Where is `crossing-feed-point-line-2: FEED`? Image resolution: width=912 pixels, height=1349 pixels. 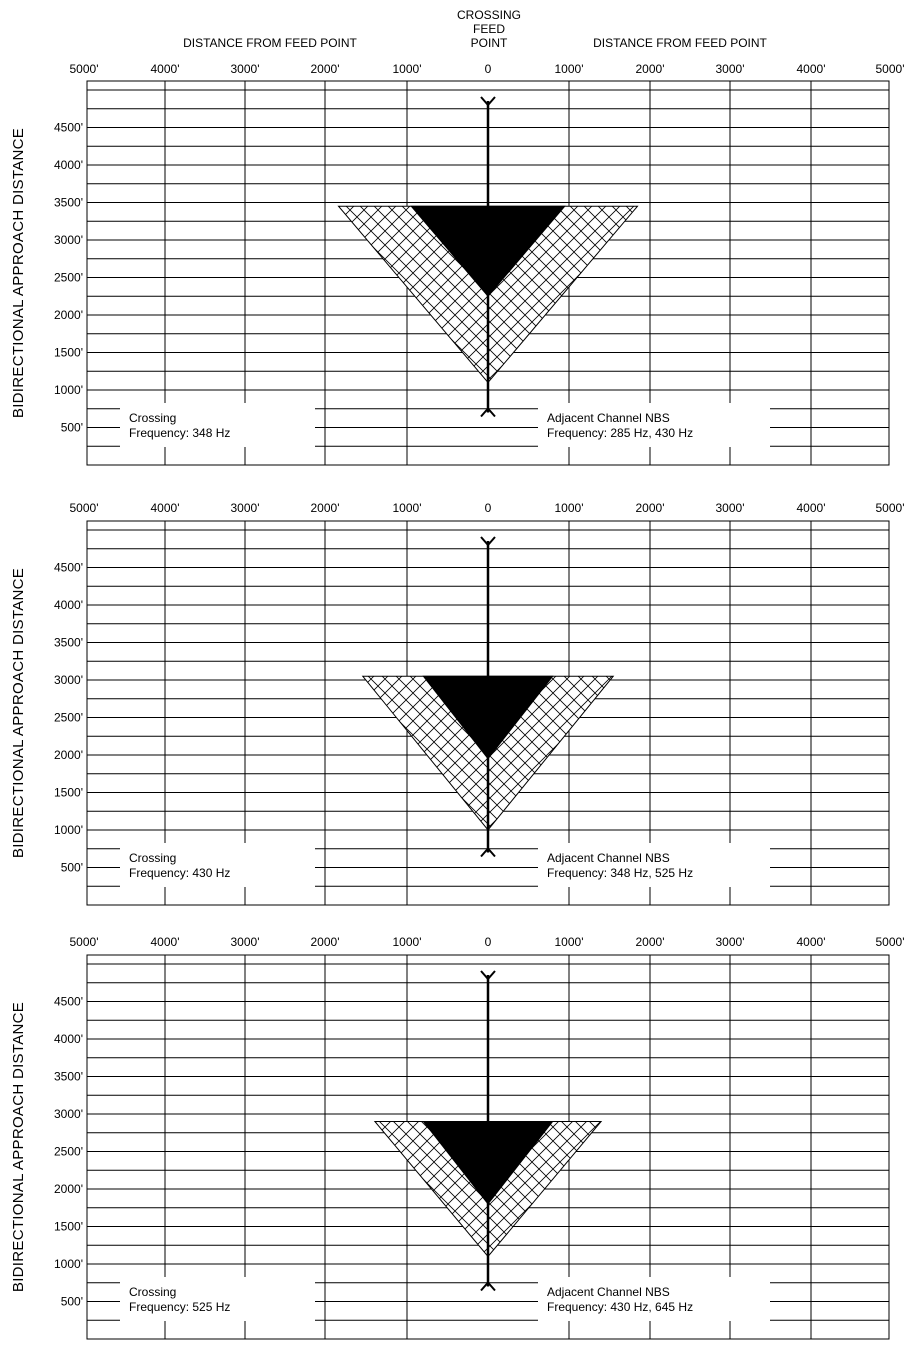 crossing-feed-point-line-2: FEED is located at coordinates (489, 29).